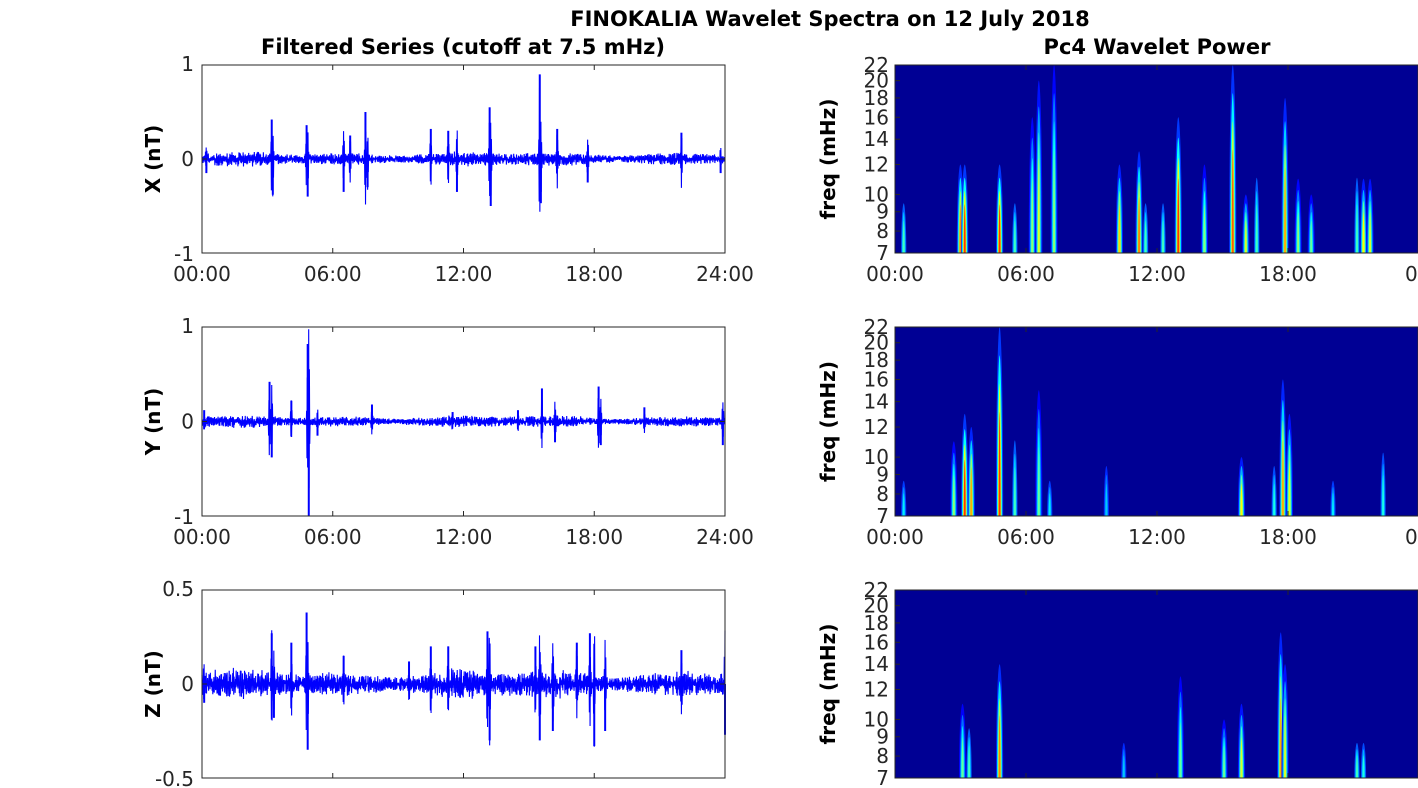  I want to click on y-axis-label: X (nT), so click(153, 159).